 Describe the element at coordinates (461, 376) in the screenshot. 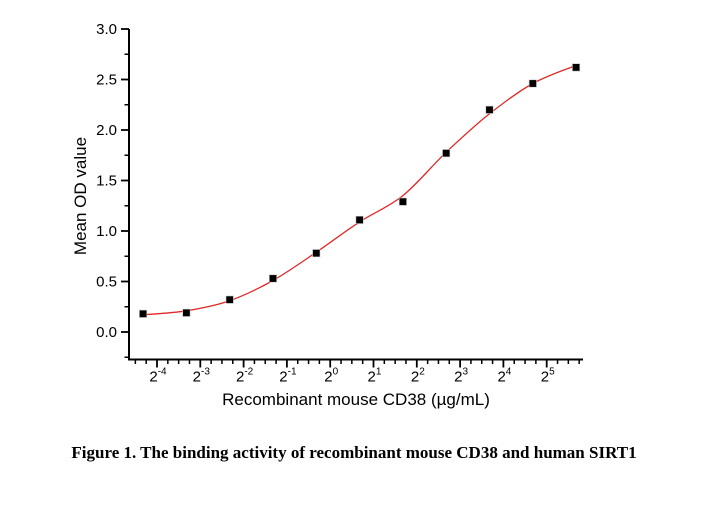

I see `x-tick-label: 23` at that location.